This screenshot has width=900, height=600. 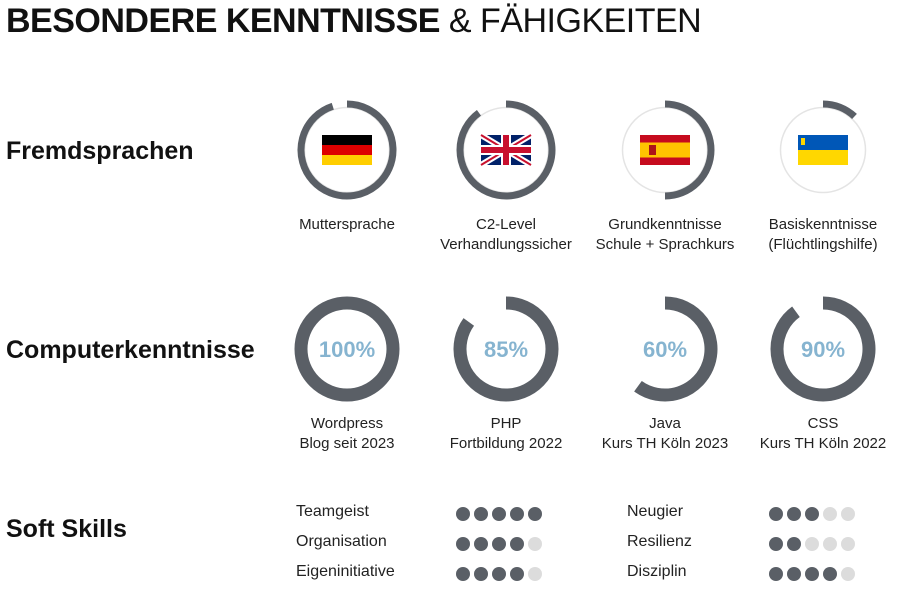 What do you see at coordinates (823, 224) in the screenshot?
I see `caption-line1: Basiskenntnisse` at bounding box center [823, 224].